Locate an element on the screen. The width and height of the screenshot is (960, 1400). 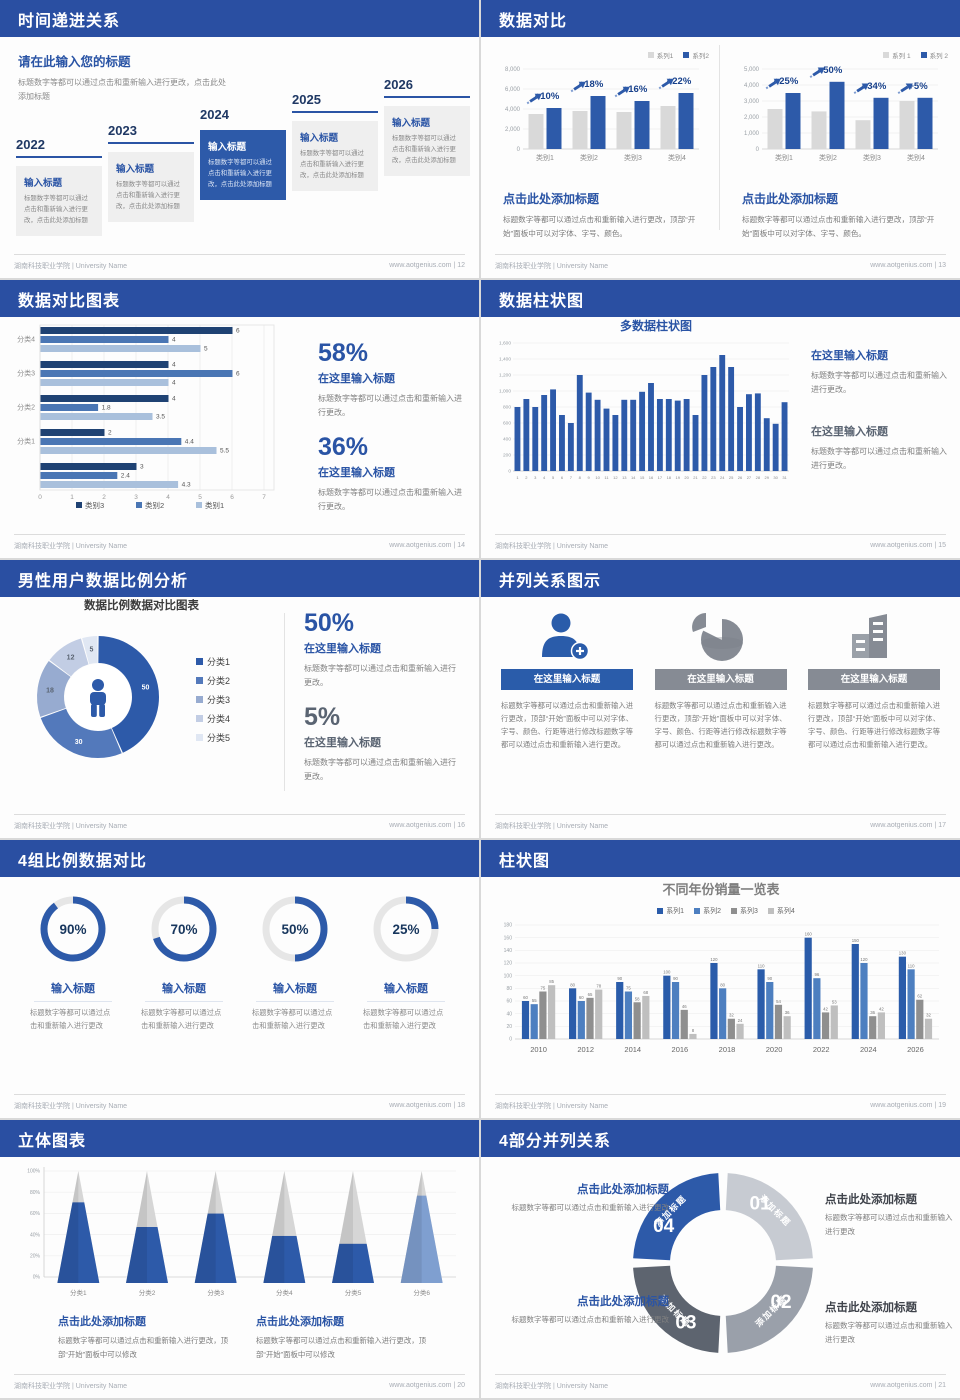
slide-title: 男性用户数据比例分析 is located at coordinates (103, 581).